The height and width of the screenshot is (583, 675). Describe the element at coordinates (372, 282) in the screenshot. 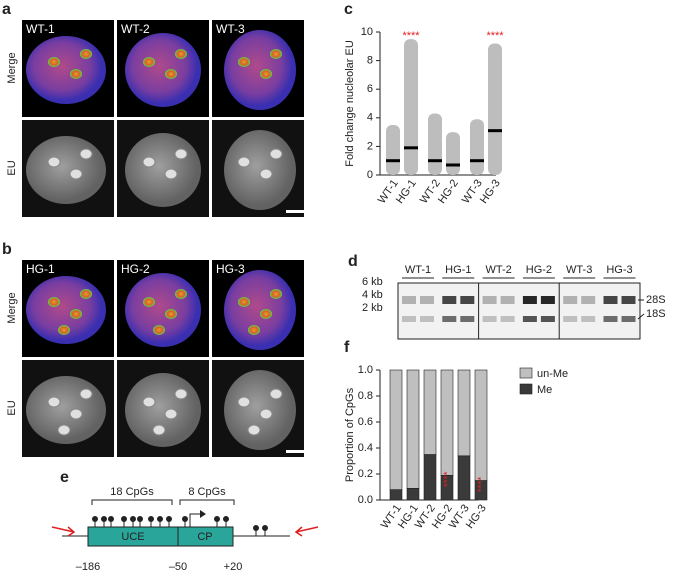

I see `size-label: 6 kb` at that location.